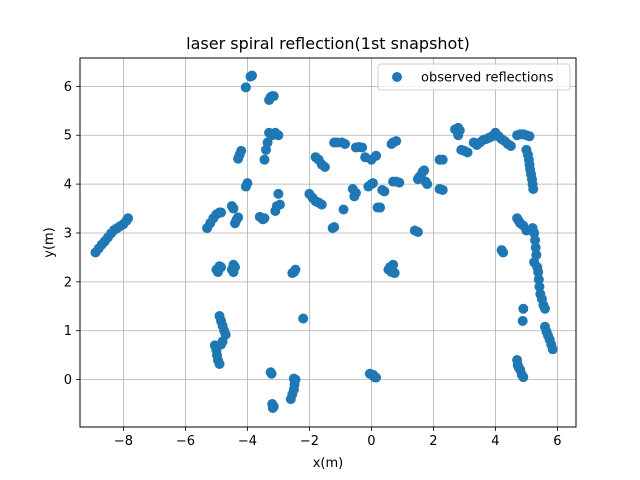  Describe the element at coordinates (328, 463) in the screenshot. I see `x-axis-label: x(m)` at that location.